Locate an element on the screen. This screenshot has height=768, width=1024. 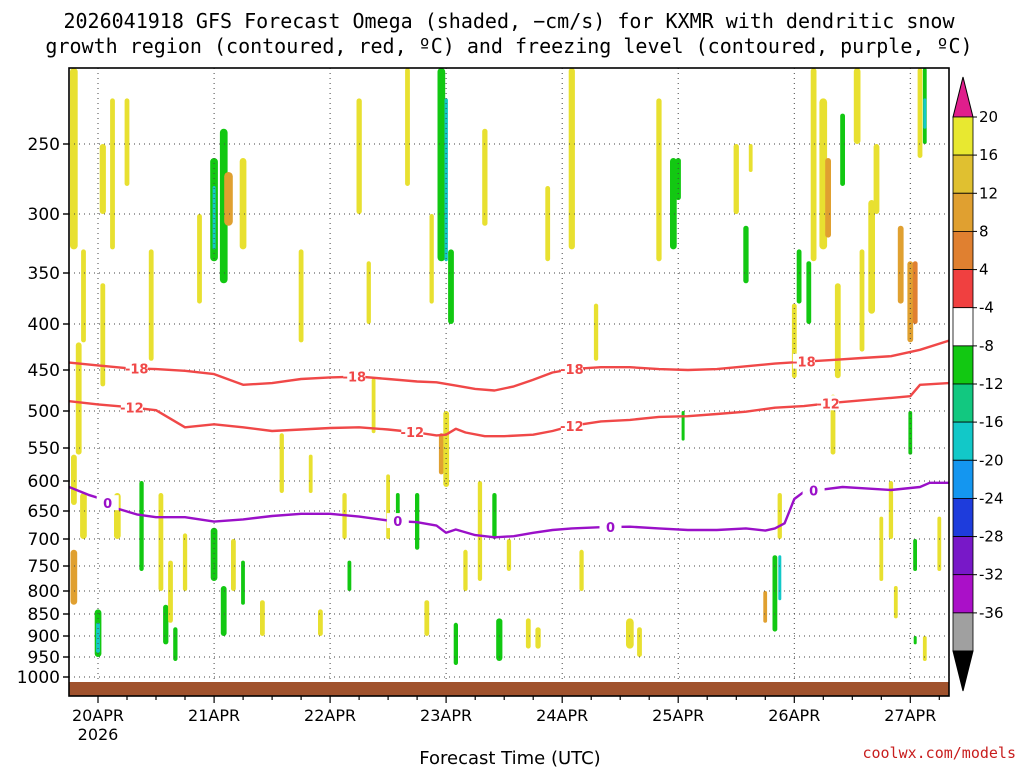
y-tick-label: 800 is located at coordinates (44, 592).